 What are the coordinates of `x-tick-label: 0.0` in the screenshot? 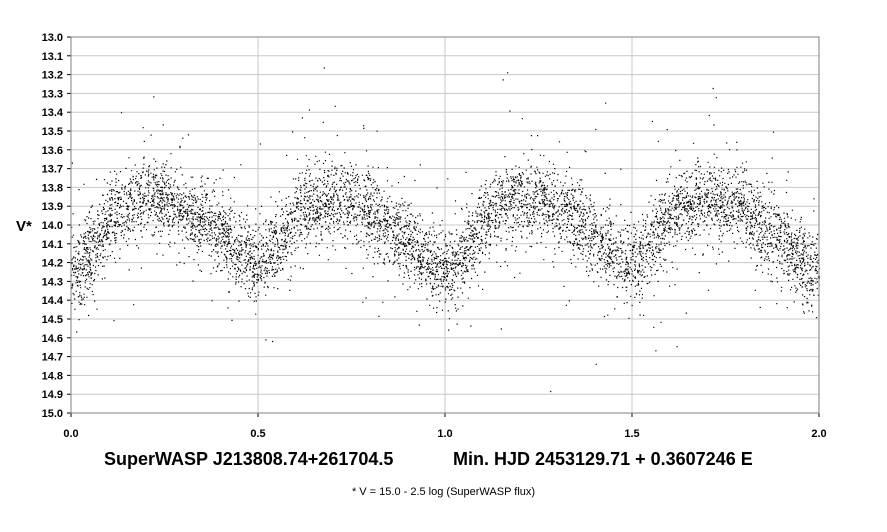 It's located at (70, 434).